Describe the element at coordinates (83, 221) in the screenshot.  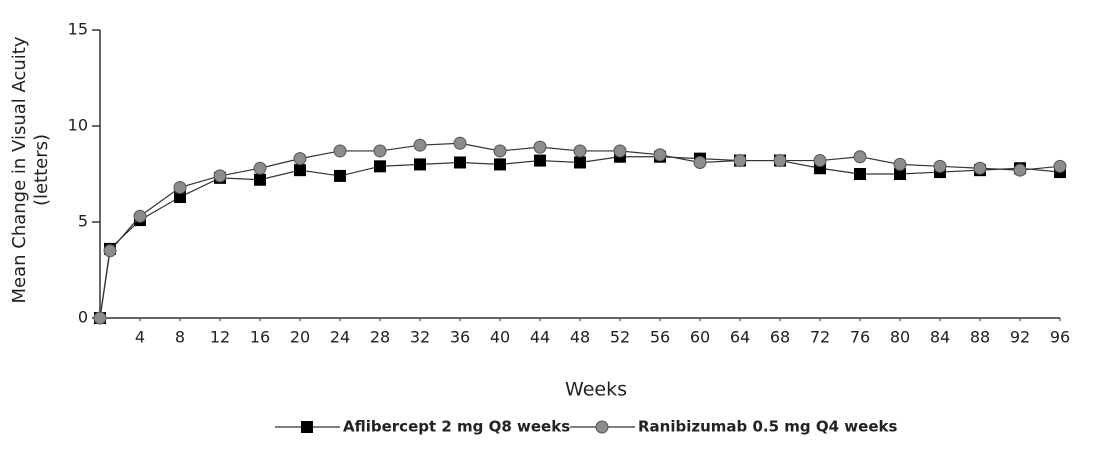
I see `y-tick-label: 5` at that location.